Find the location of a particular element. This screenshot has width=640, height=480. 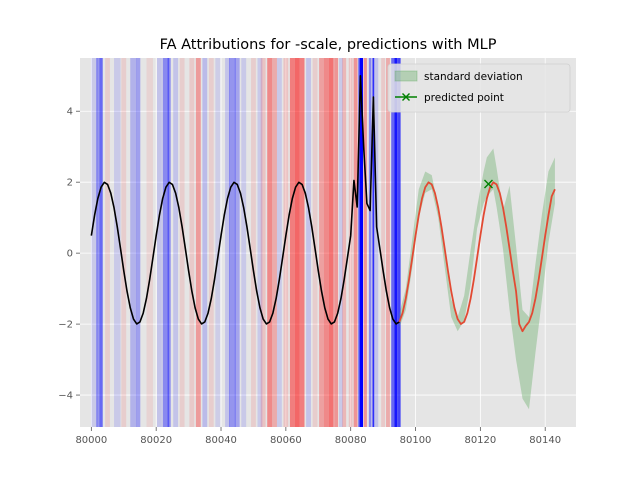

legend-pred-swatch-marker is located at coordinates (406, 97).